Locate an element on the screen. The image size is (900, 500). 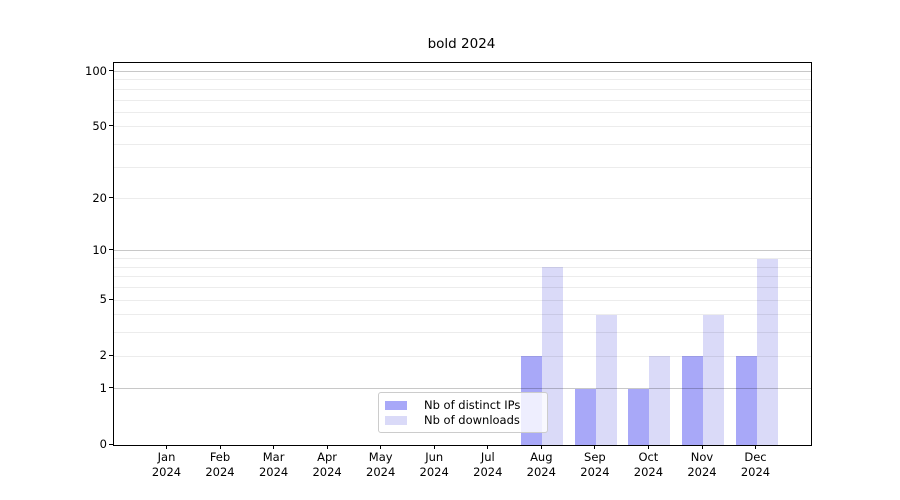
y-tick-label: 20 is located at coordinates (99, 197).